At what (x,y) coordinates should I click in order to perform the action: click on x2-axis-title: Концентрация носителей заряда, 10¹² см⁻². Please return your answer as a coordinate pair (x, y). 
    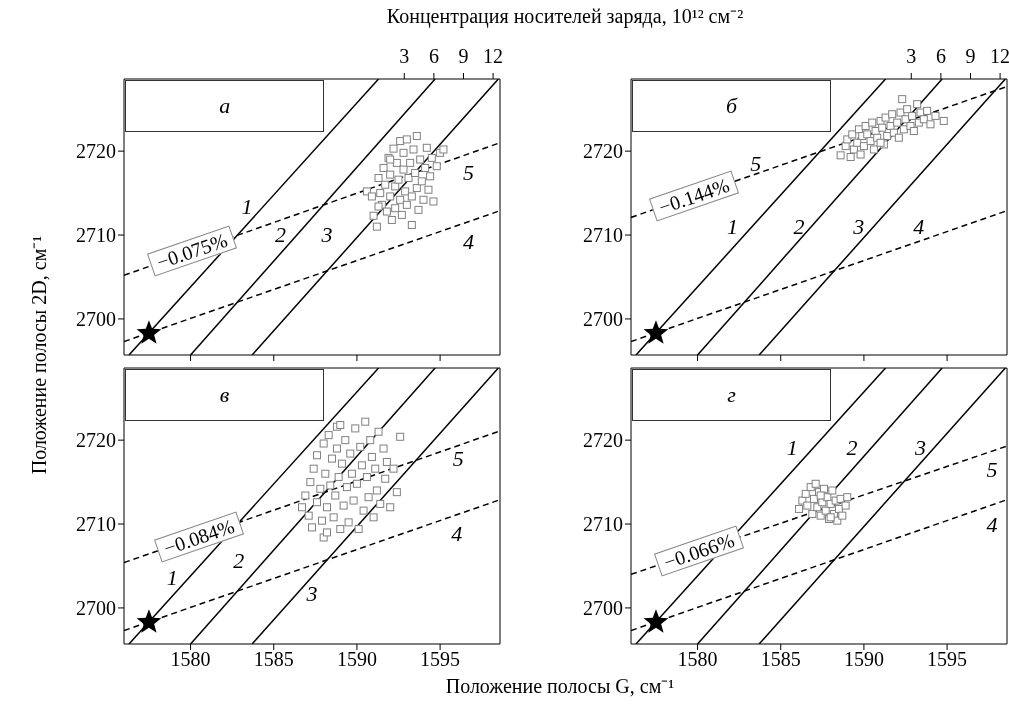
    Looking at the image, I should click on (565, 16).